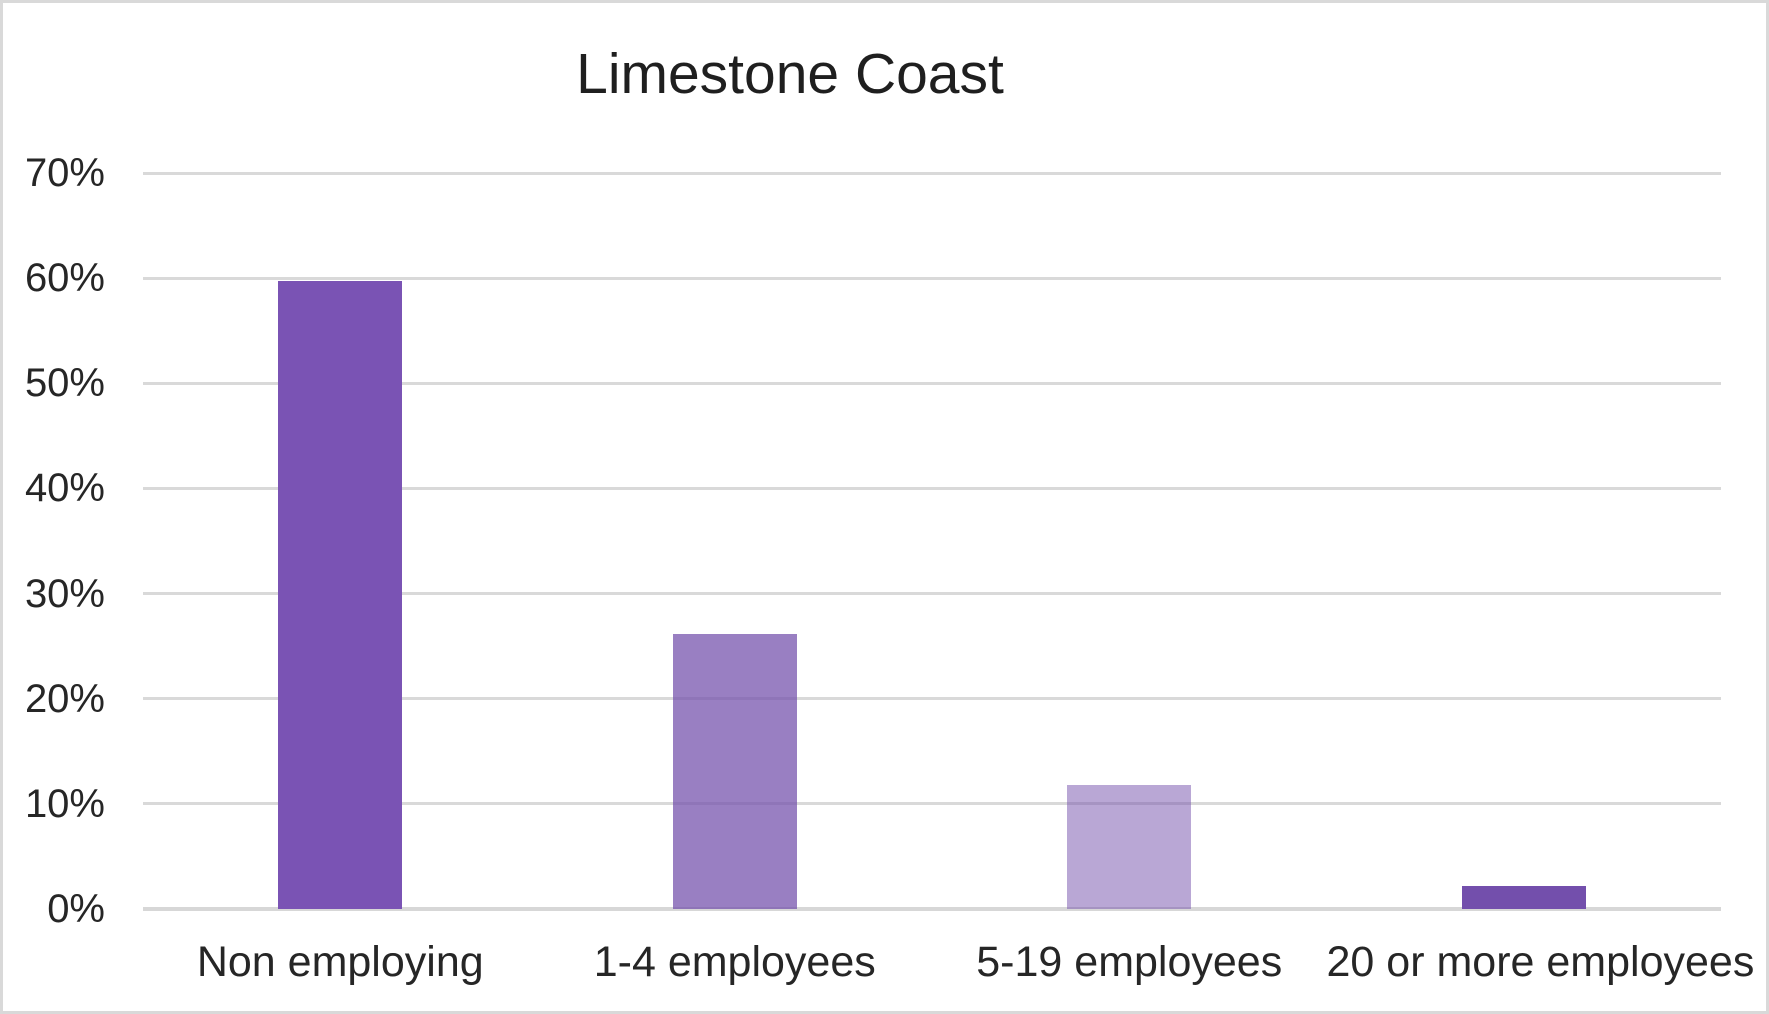  What do you see at coordinates (790, 74) in the screenshot?
I see `chart-title: Limestone Coast` at bounding box center [790, 74].